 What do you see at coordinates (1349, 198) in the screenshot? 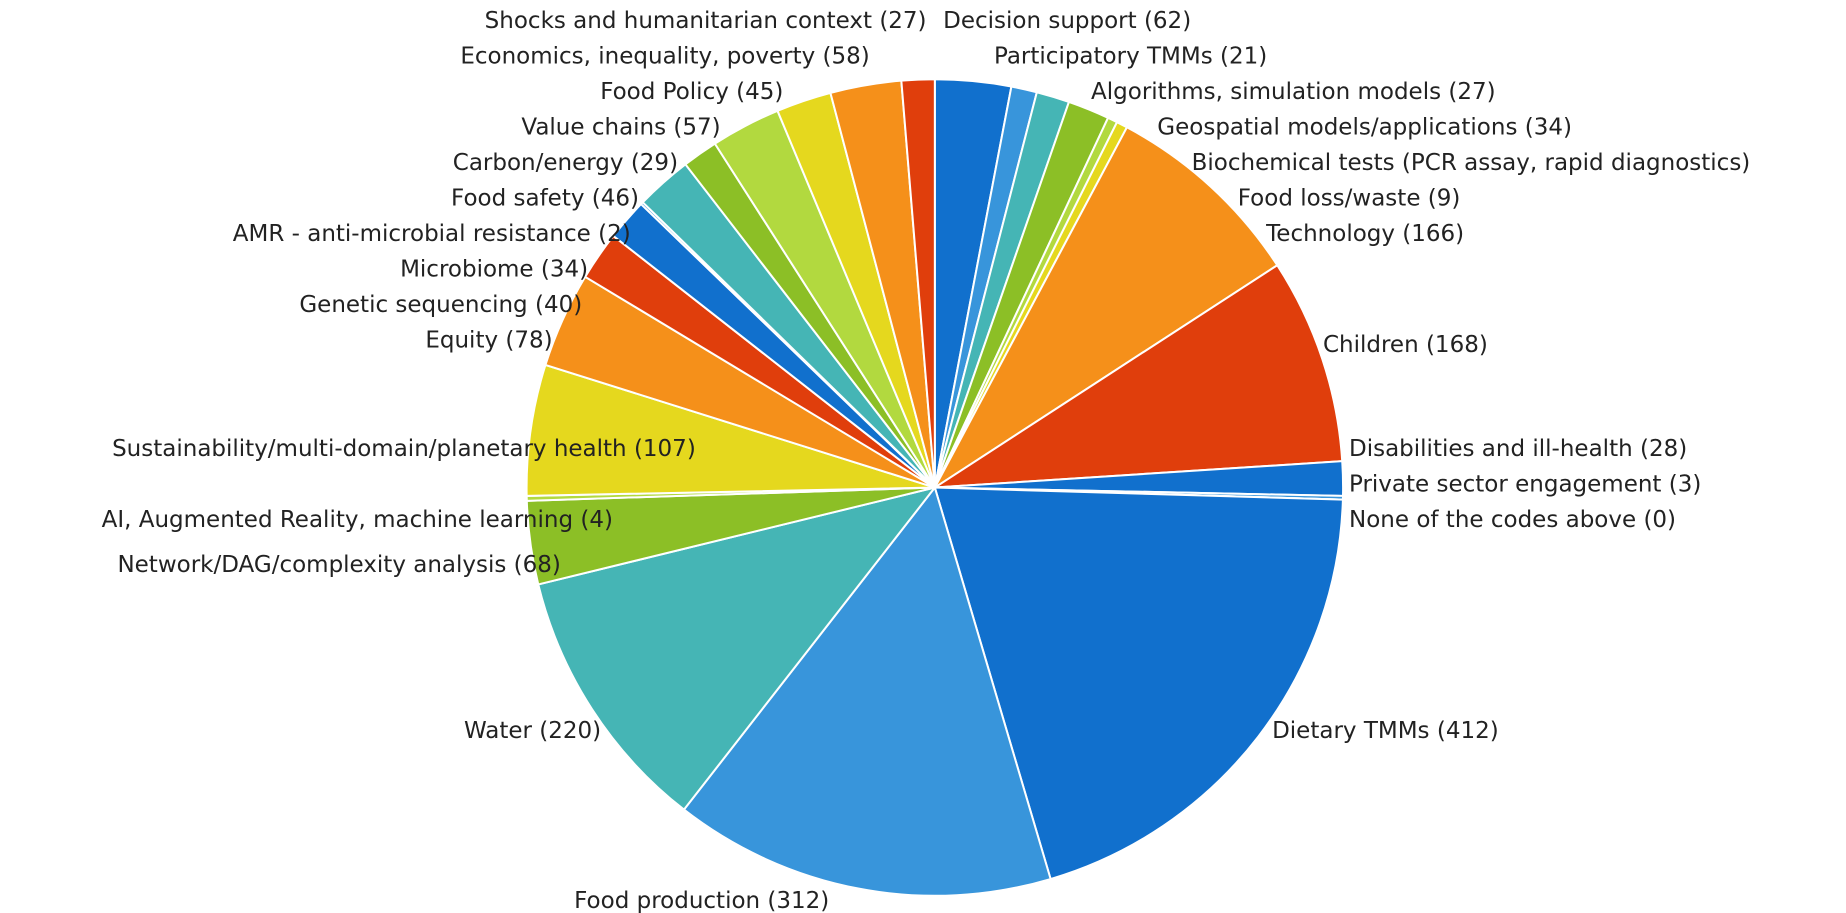
I see `slice-label: Food loss/waste (9)` at bounding box center [1349, 198].